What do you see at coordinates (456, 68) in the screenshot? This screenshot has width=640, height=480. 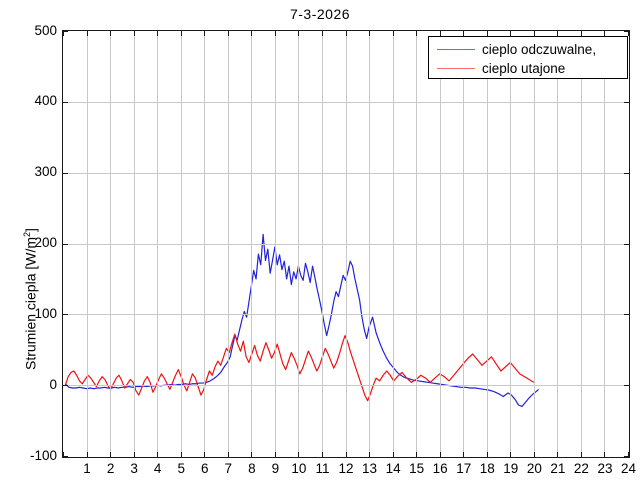 I see `legend-swatch-latent-heat` at bounding box center [456, 68].